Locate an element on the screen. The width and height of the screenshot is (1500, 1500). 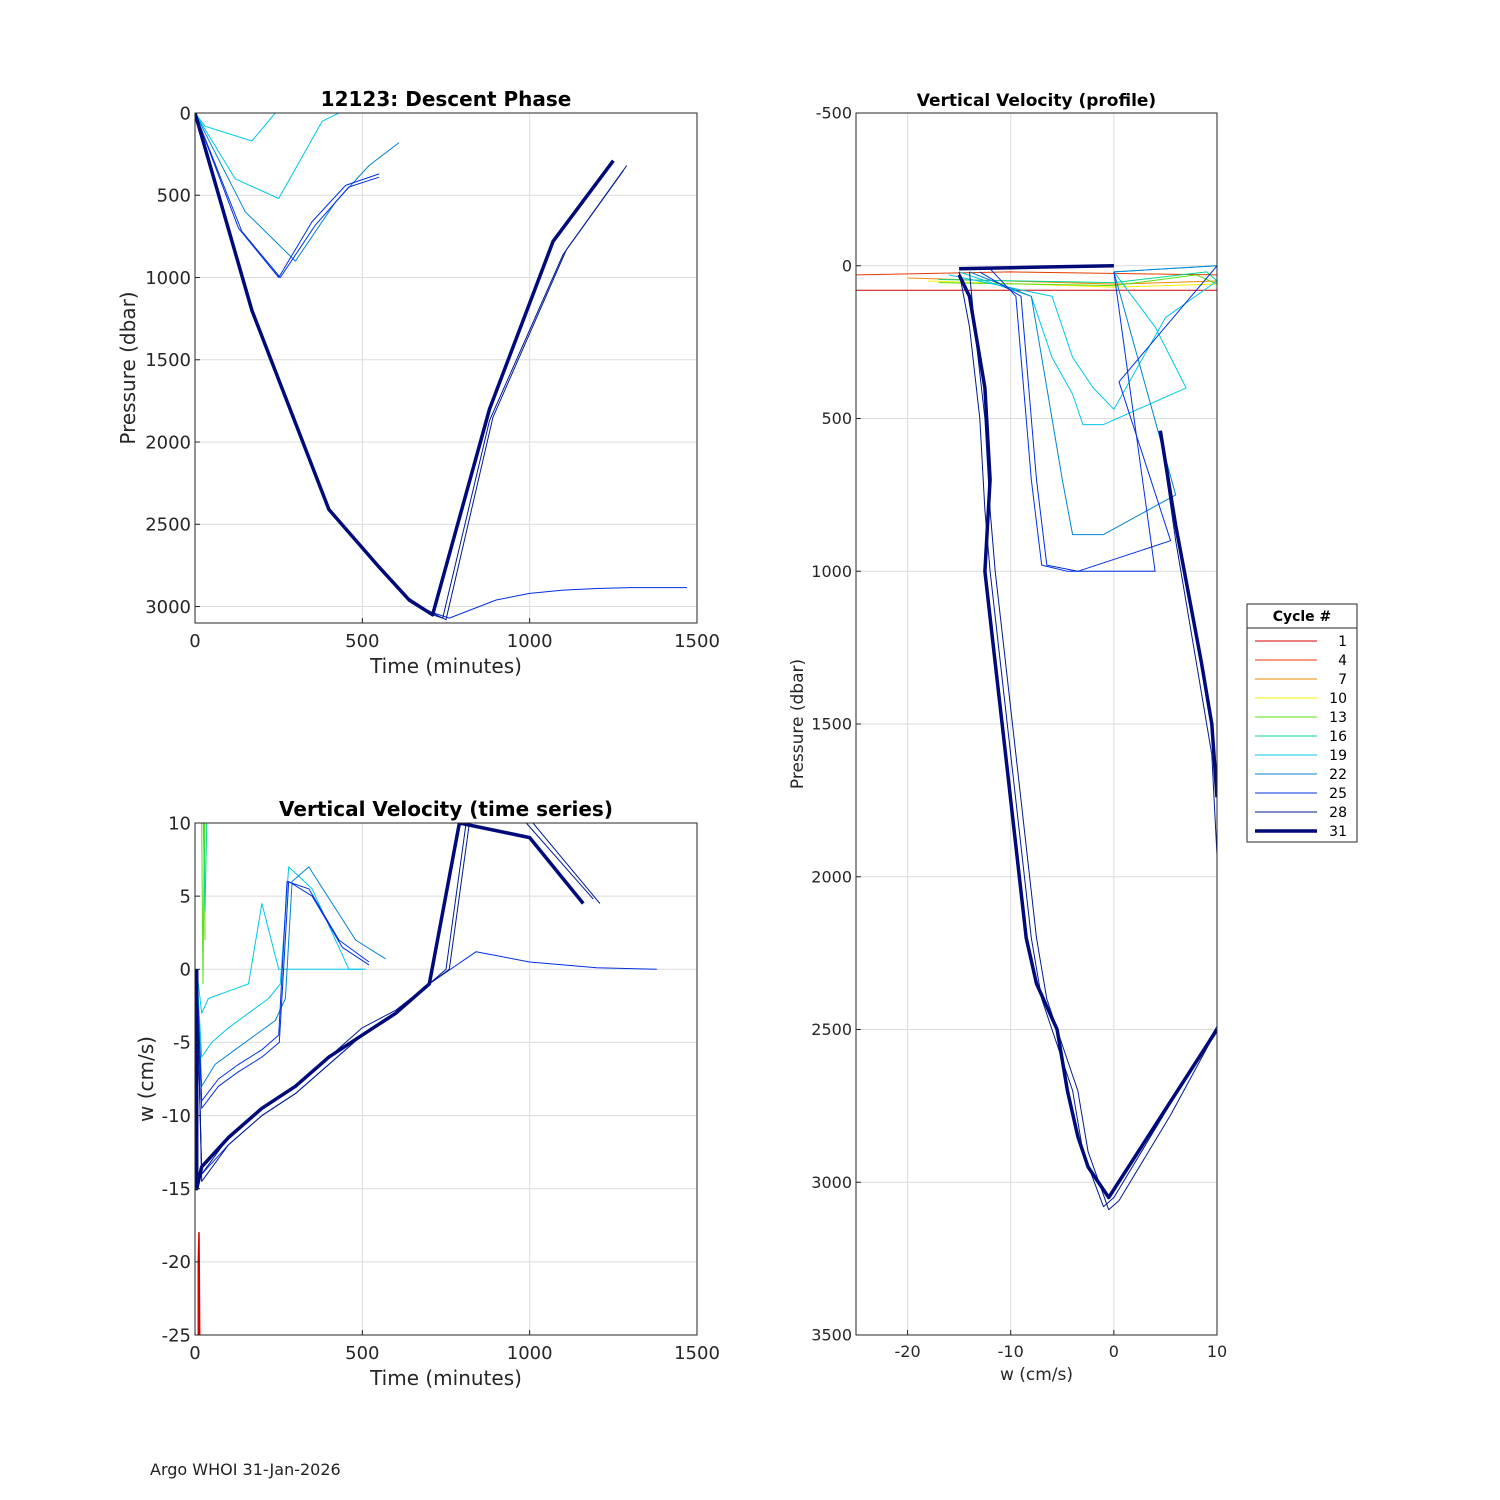
legend-label-7: 7 is located at coordinates (1342, 680).